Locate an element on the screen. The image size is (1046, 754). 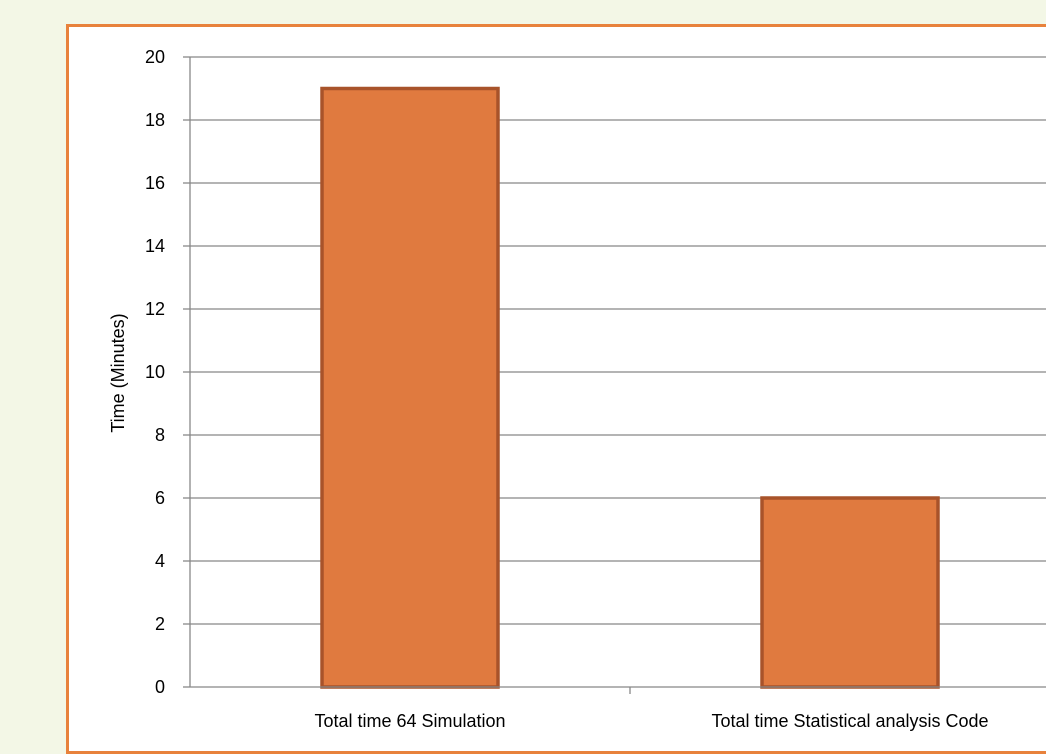
y-tick-label: 0 is located at coordinates (160, 687).